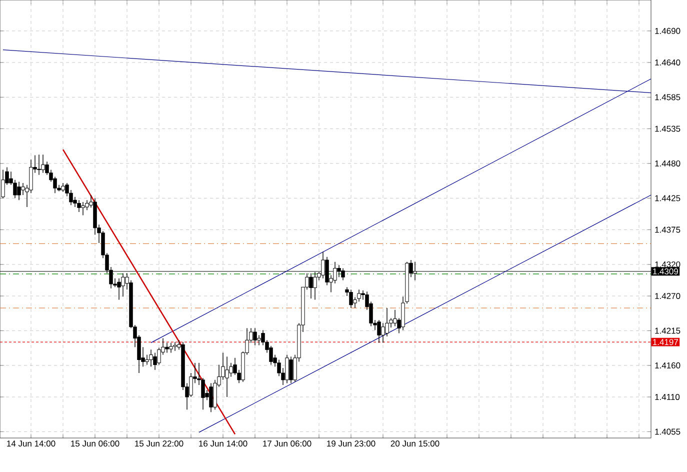 This screenshot has height=472, width=687. What do you see at coordinates (665, 271) in the screenshot?
I see `ref-line-label: 1.4309` at bounding box center [665, 271].